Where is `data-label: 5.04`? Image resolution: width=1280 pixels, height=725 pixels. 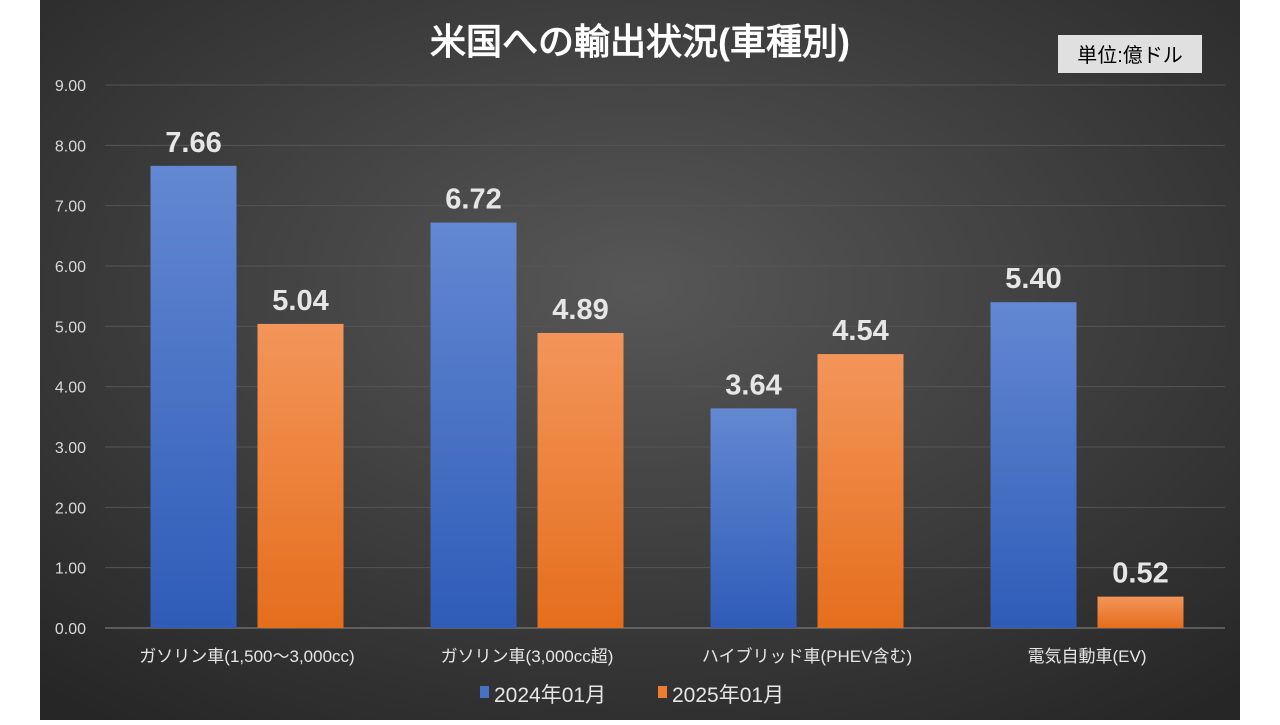 data-label: 5.04 is located at coordinates (300, 301).